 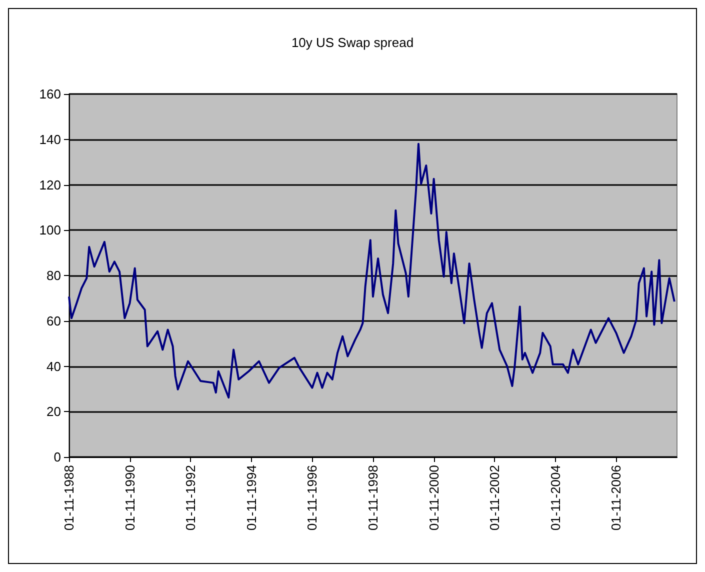 I want to click on x-tick-label: 01-11-1996, so click(x=312, y=498).